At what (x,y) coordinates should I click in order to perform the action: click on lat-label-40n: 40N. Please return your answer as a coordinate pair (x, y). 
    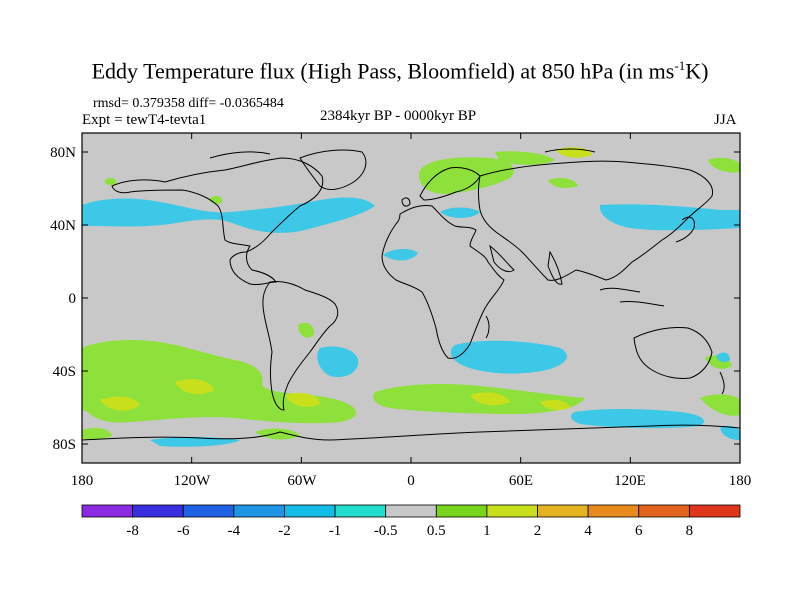
    Looking at the image, I should click on (63, 226).